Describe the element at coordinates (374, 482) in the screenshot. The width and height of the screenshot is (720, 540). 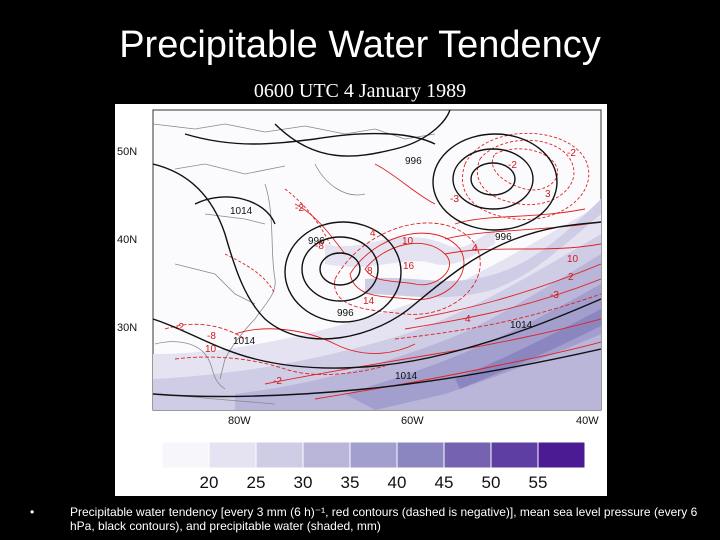
I see `colorbar-labels: 20 25 30 35 40 45 50 55` at that location.